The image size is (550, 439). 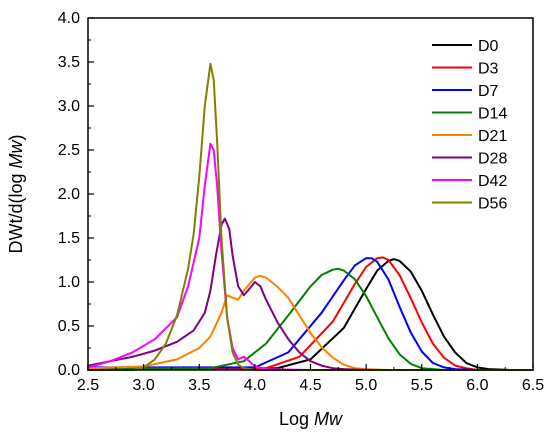 I want to click on y-tick-label: 2.0, so click(x=69, y=194).